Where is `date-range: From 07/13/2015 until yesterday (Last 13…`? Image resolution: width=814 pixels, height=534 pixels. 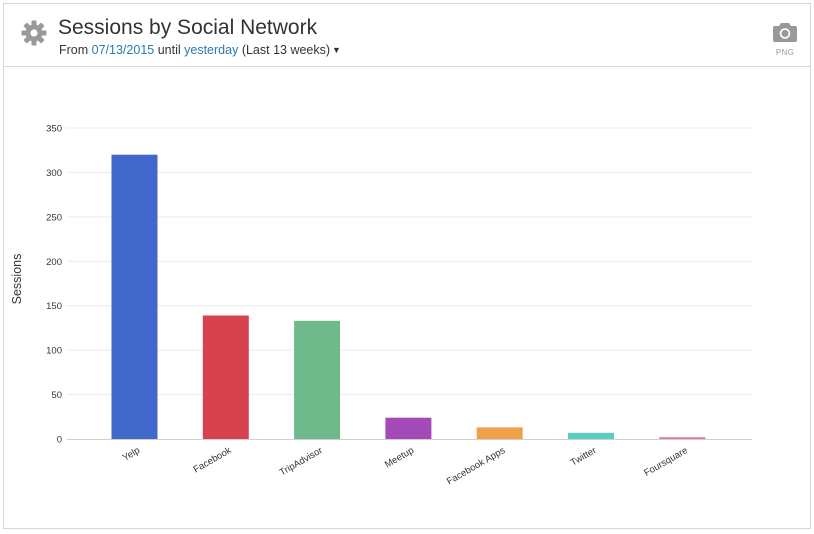
date-range: From 07/13/2015 until yesterday (Last 13… is located at coordinates (200, 50).